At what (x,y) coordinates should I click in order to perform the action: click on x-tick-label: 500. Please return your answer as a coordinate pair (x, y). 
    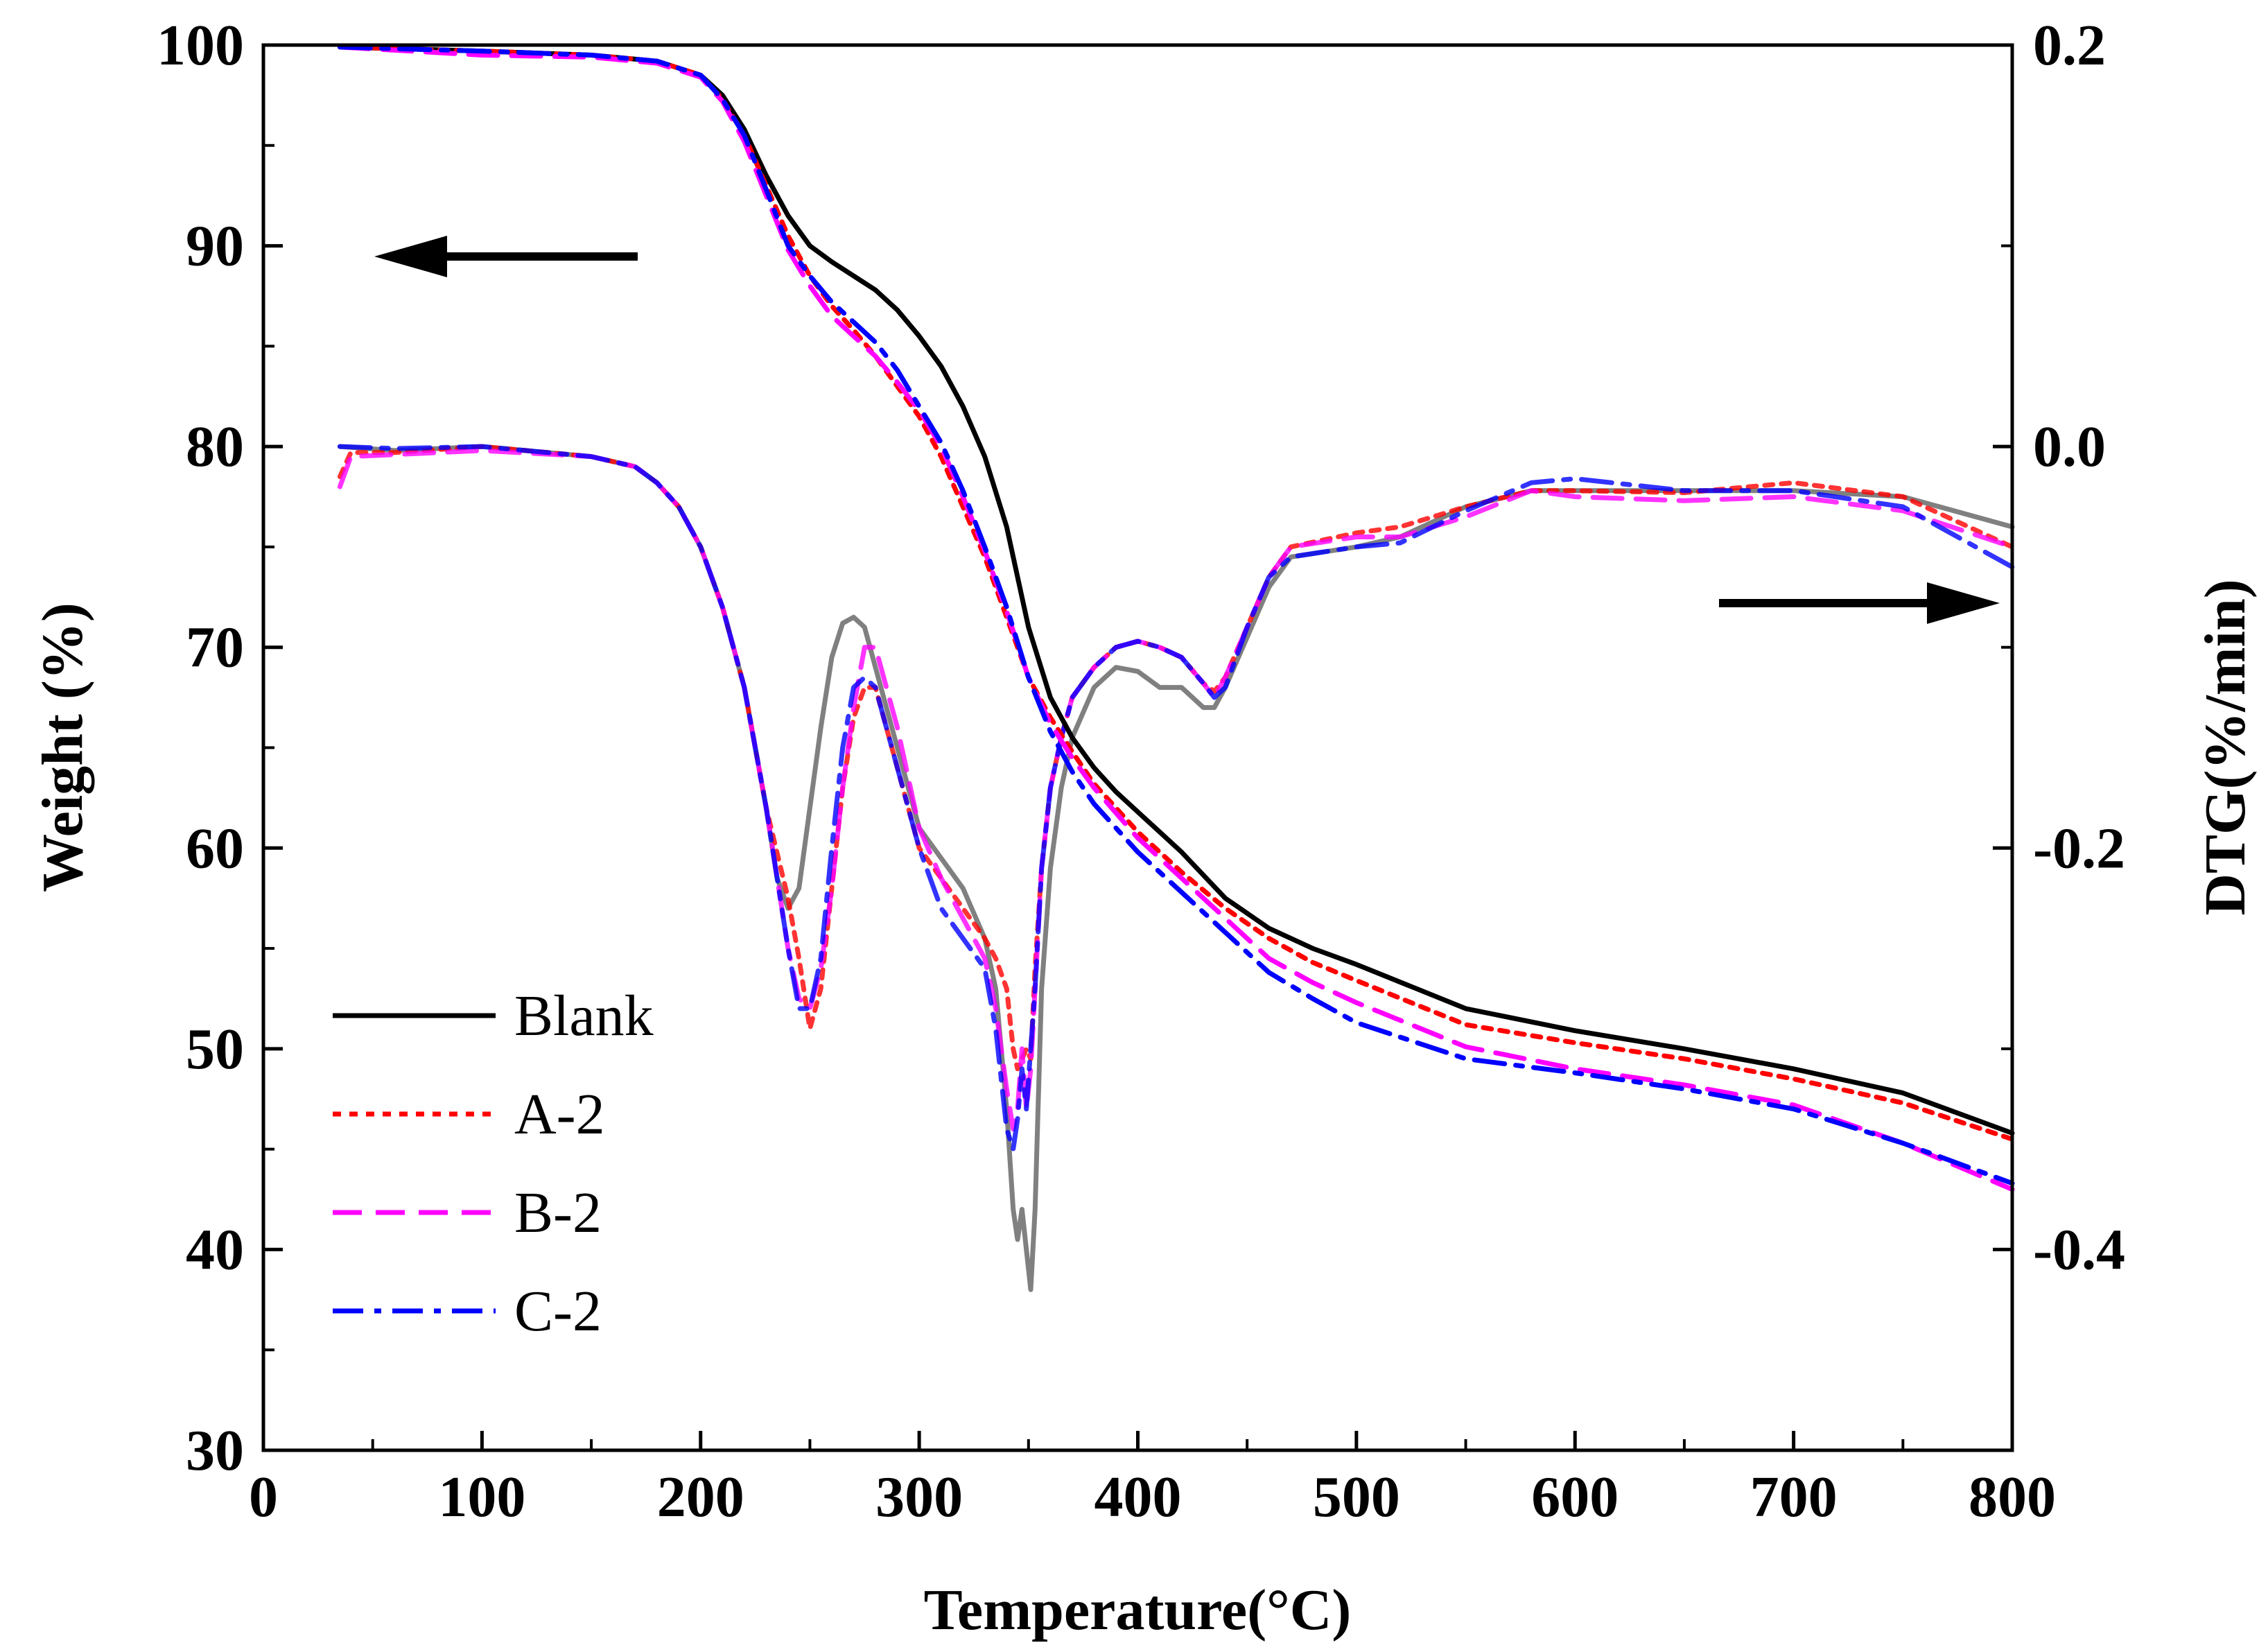
    Looking at the image, I should click on (1356, 1497).